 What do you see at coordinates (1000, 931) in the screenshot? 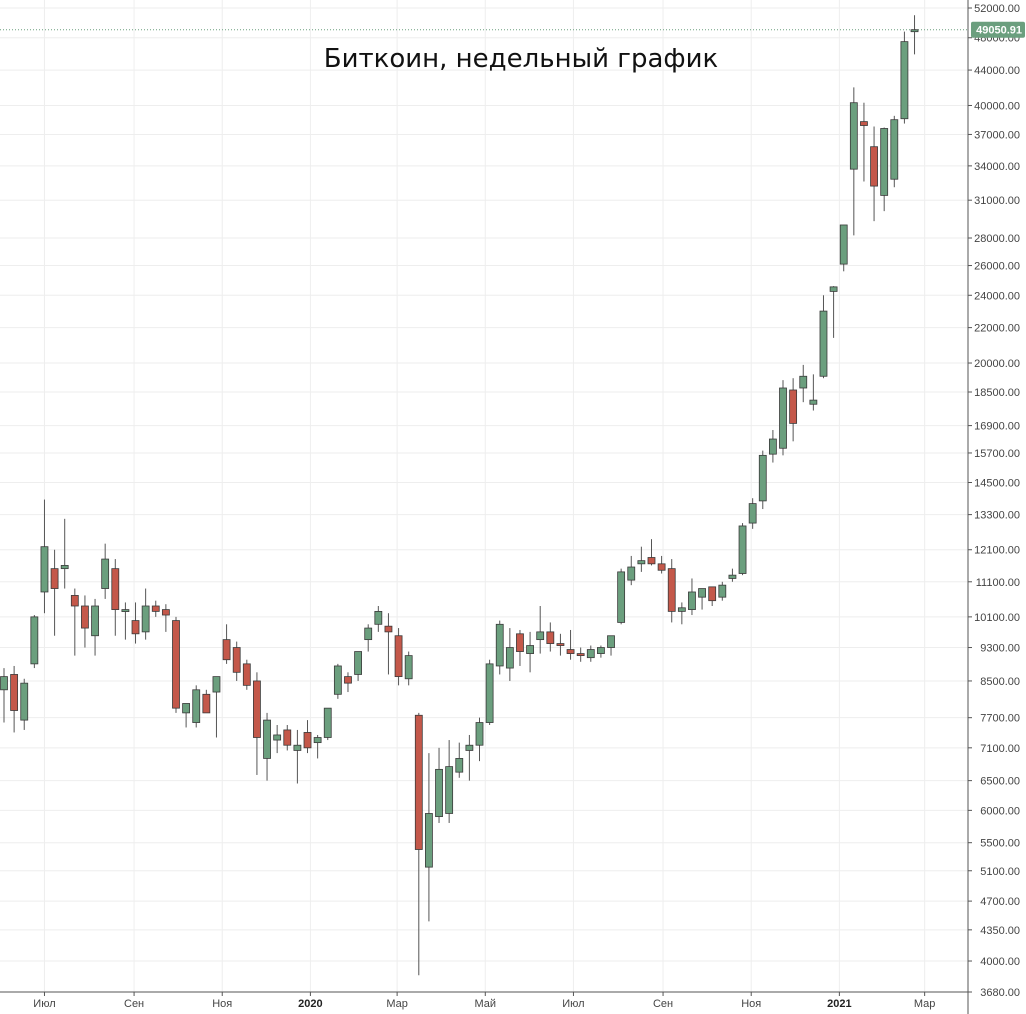
I see `y-tick-label: 4350.00` at bounding box center [1000, 931].